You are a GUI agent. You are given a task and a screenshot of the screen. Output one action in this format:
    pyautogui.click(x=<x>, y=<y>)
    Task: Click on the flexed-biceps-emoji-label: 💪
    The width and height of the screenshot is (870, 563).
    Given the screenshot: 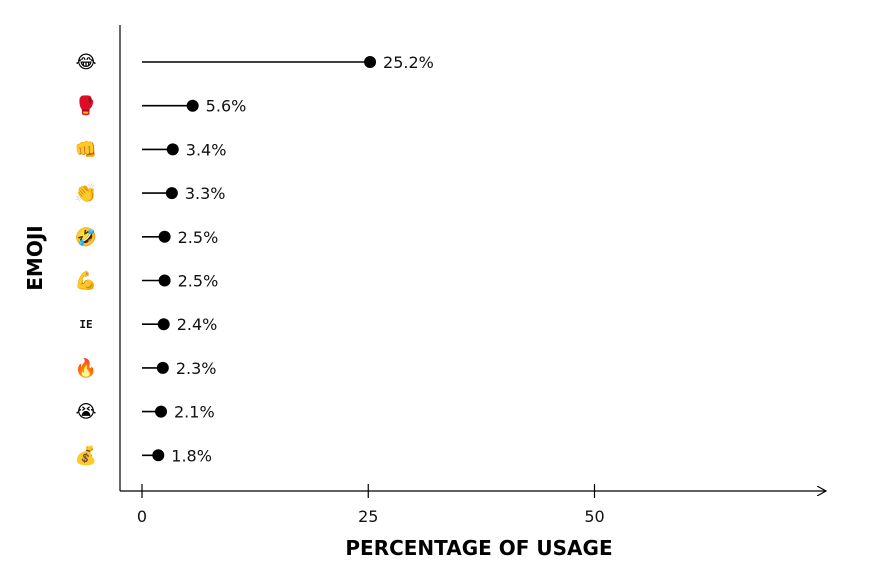 What is the action you would take?
    pyautogui.click(x=86, y=281)
    